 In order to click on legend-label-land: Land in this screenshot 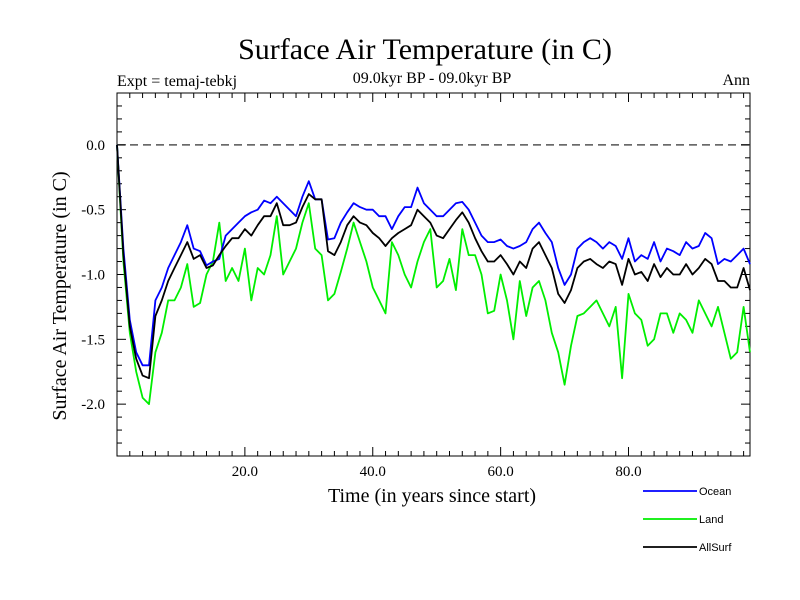, I will do `click(711, 520)`.